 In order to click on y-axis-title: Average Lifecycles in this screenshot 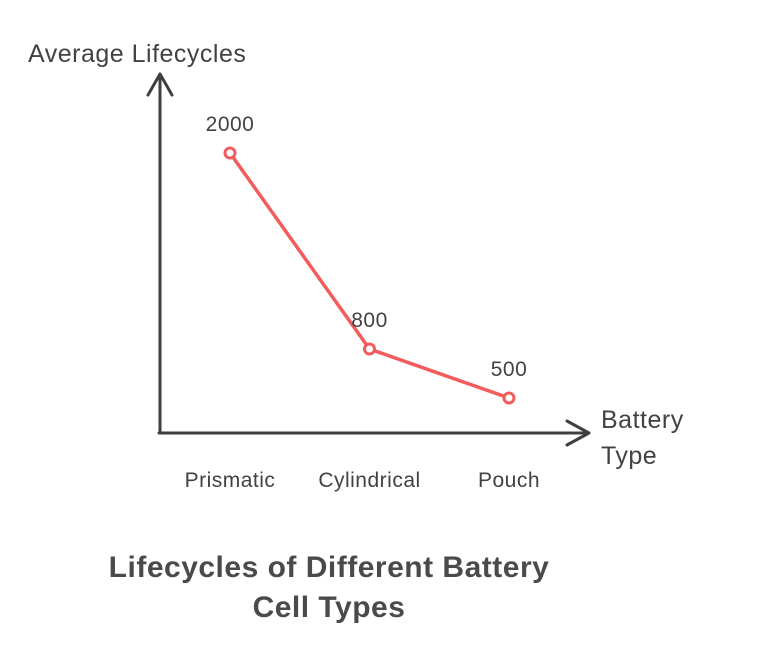, I will do `click(137, 54)`.